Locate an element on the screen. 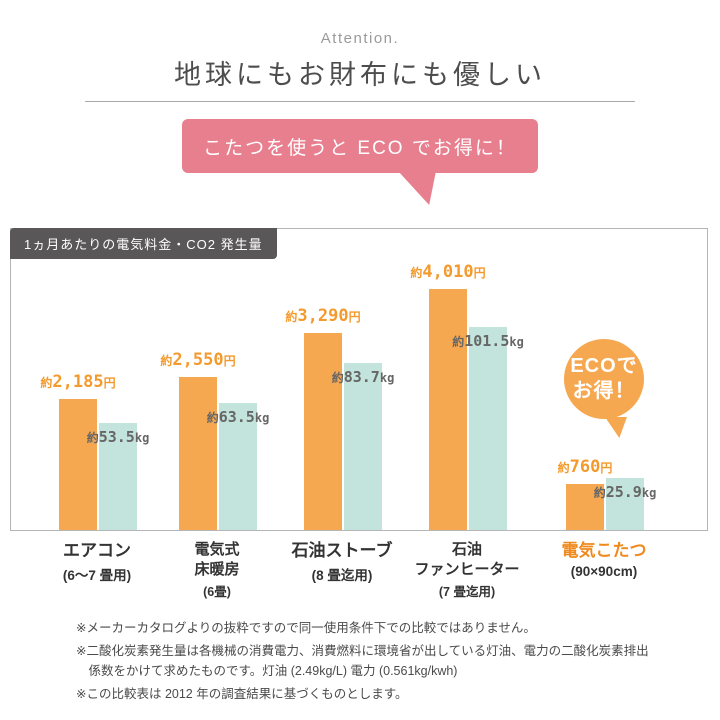 This screenshot has height=720, width=720. co2-value-label: 約101.5kg is located at coordinates (488, 341).